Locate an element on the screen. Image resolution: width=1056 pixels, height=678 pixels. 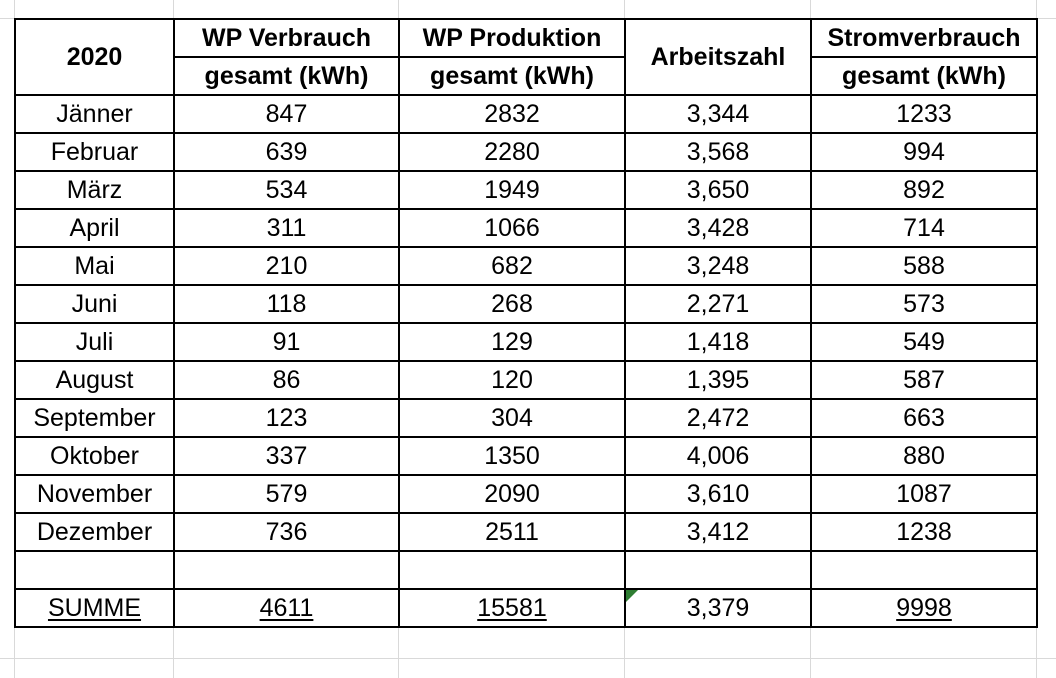
wp-verbrauch-cell: 91 is located at coordinates (286, 342).